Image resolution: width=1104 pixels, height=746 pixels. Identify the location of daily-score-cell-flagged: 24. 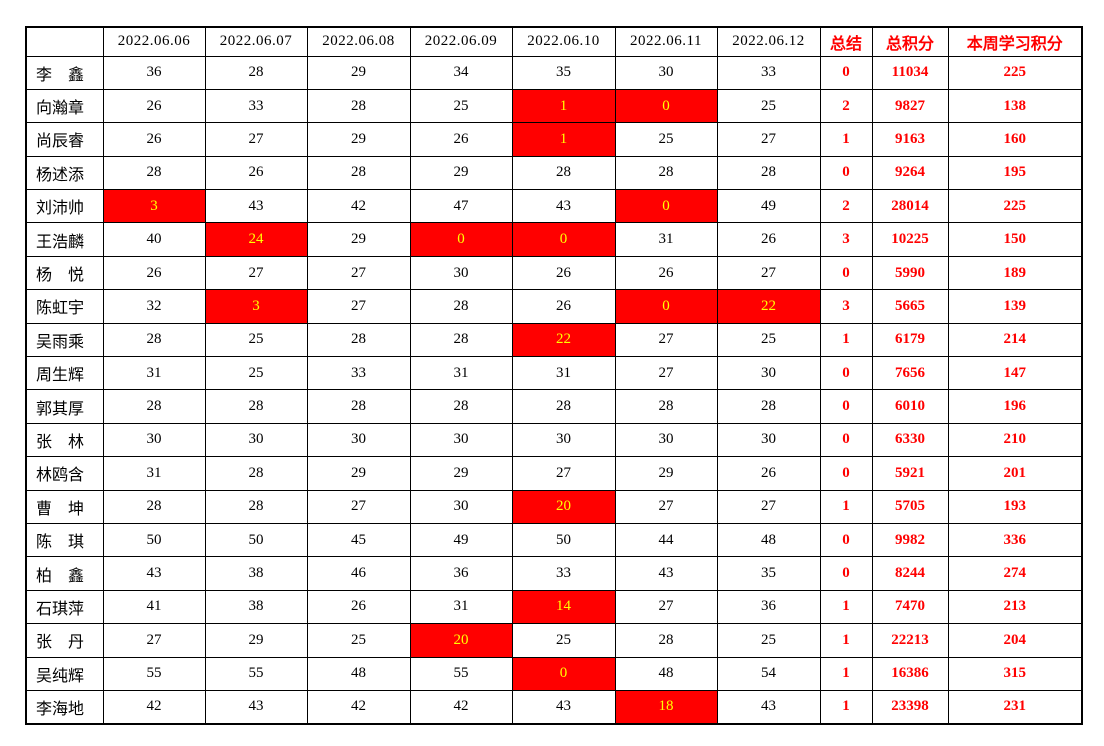
(256, 239).